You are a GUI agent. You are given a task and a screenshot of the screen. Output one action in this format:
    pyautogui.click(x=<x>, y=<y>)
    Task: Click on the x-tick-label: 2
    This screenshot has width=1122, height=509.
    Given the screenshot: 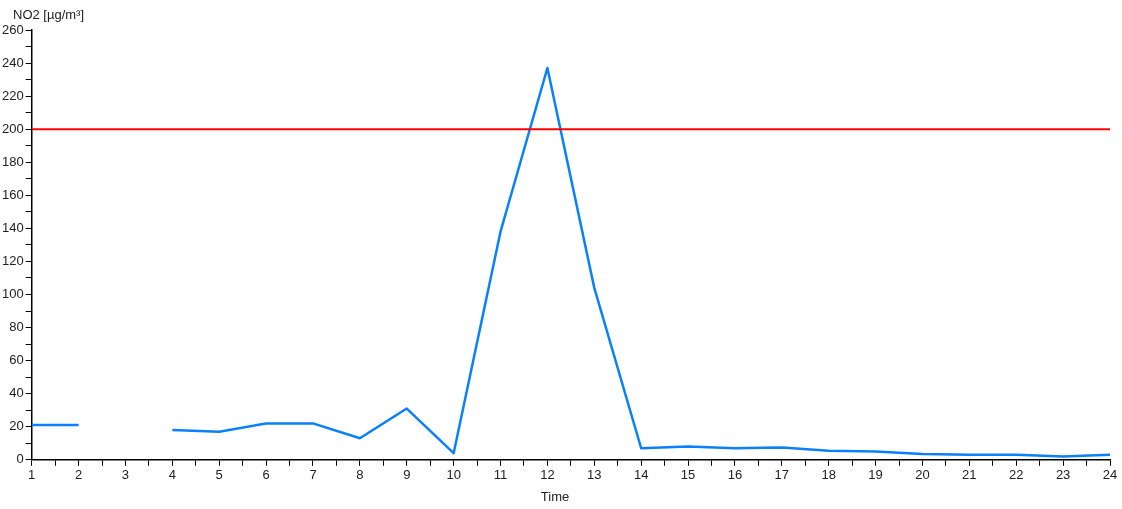 What is the action you would take?
    pyautogui.click(x=78, y=475)
    